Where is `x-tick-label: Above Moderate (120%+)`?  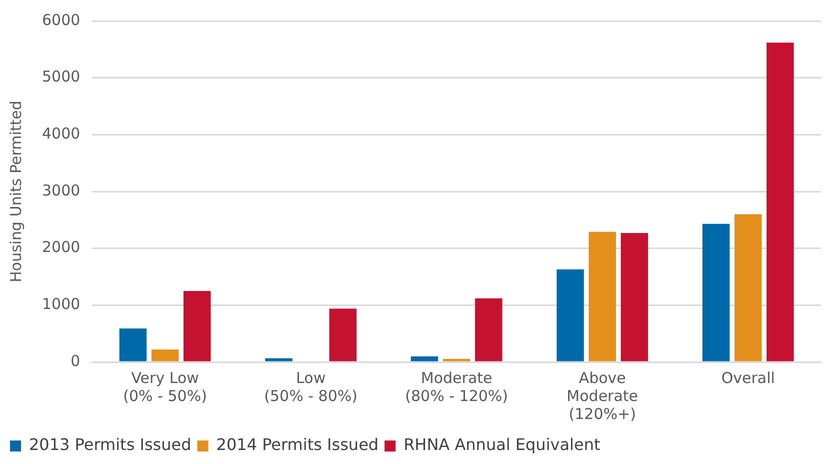 x-tick-label: Above Moderate (120%+) is located at coordinates (602, 395).